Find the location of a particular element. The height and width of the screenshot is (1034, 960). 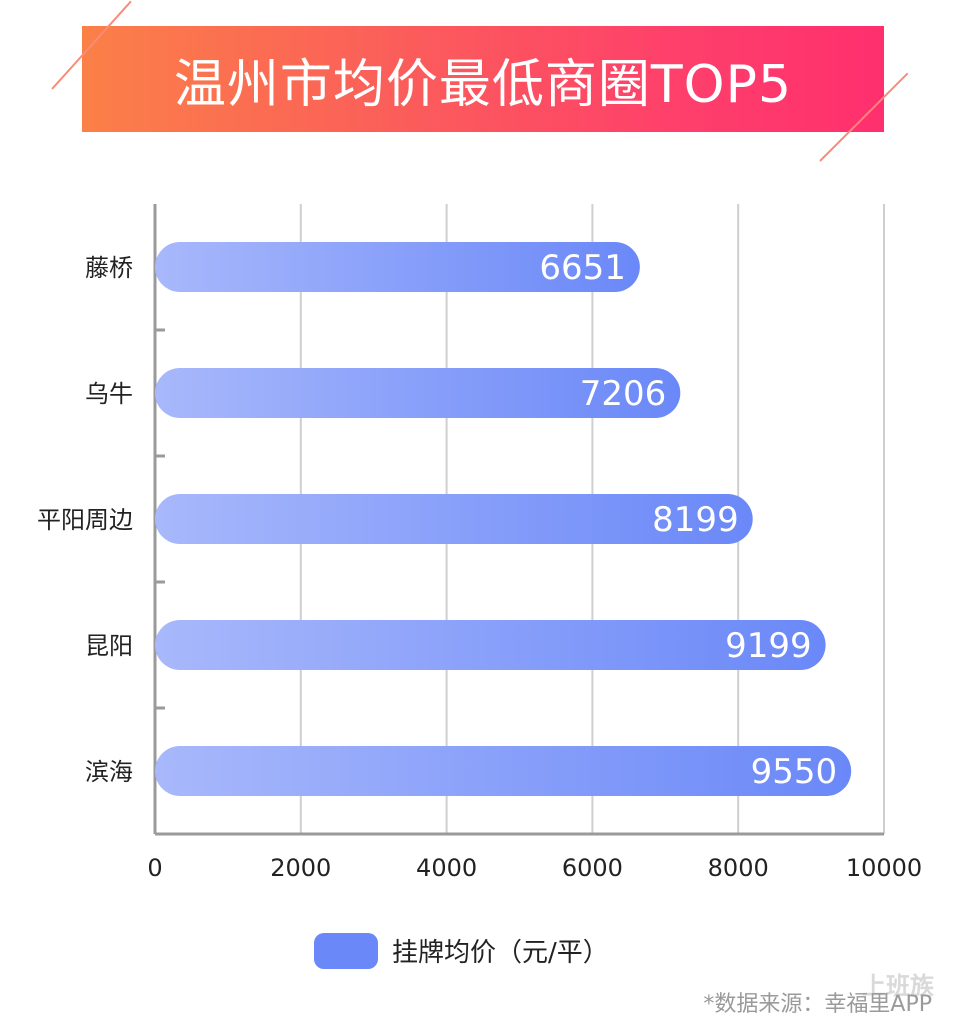

x-tick-label: 8000 is located at coordinates (738, 868).